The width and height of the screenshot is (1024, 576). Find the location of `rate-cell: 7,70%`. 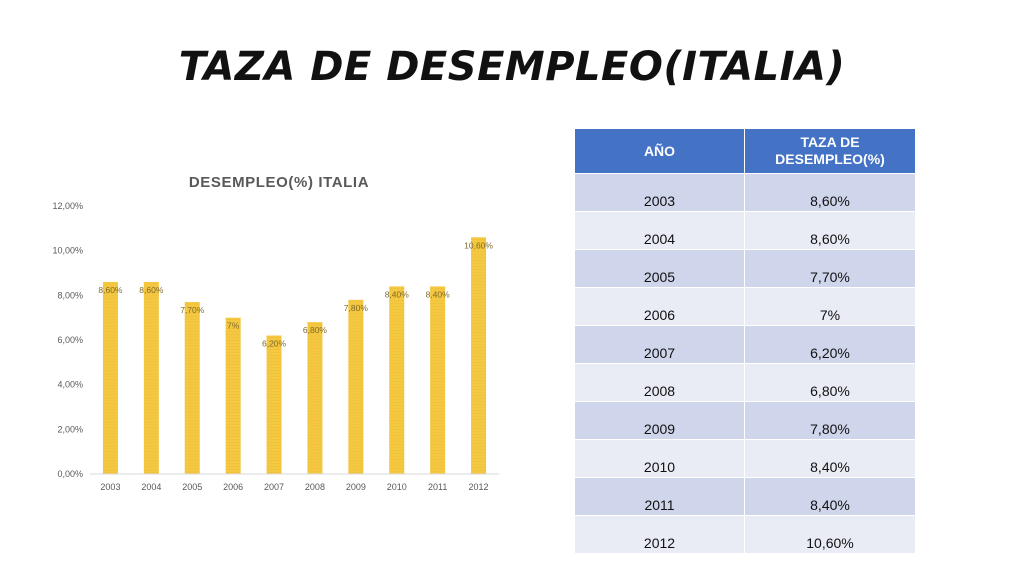

rate-cell: 7,70% is located at coordinates (830, 268).